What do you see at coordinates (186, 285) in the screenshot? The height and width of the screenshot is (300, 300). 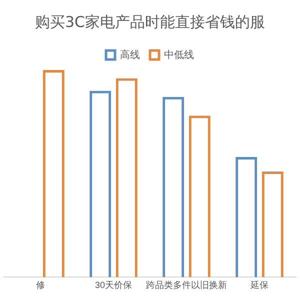 I see `x-tick-label: 跨品类多件以旧换新` at bounding box center [186, 285].